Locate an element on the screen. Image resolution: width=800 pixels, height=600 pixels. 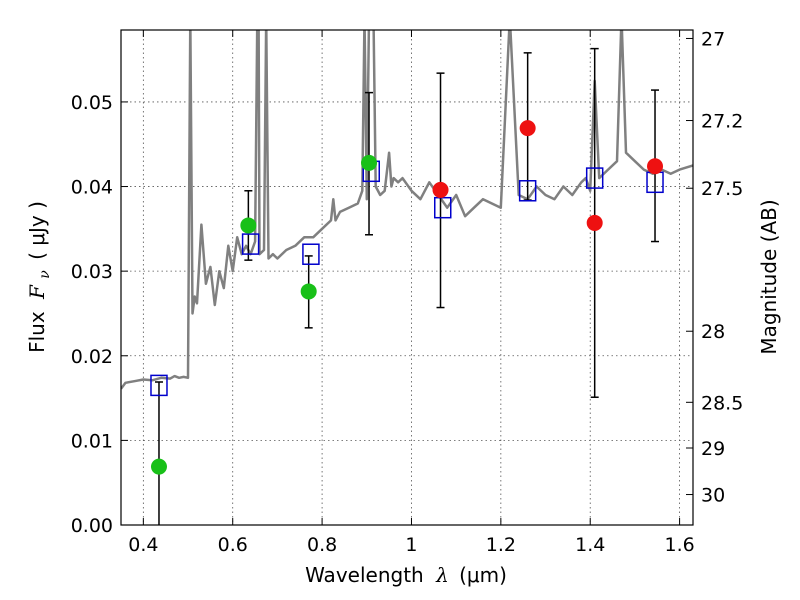
y2-axis-title: Magnitude (AB) is located at coordinates (769, 276).